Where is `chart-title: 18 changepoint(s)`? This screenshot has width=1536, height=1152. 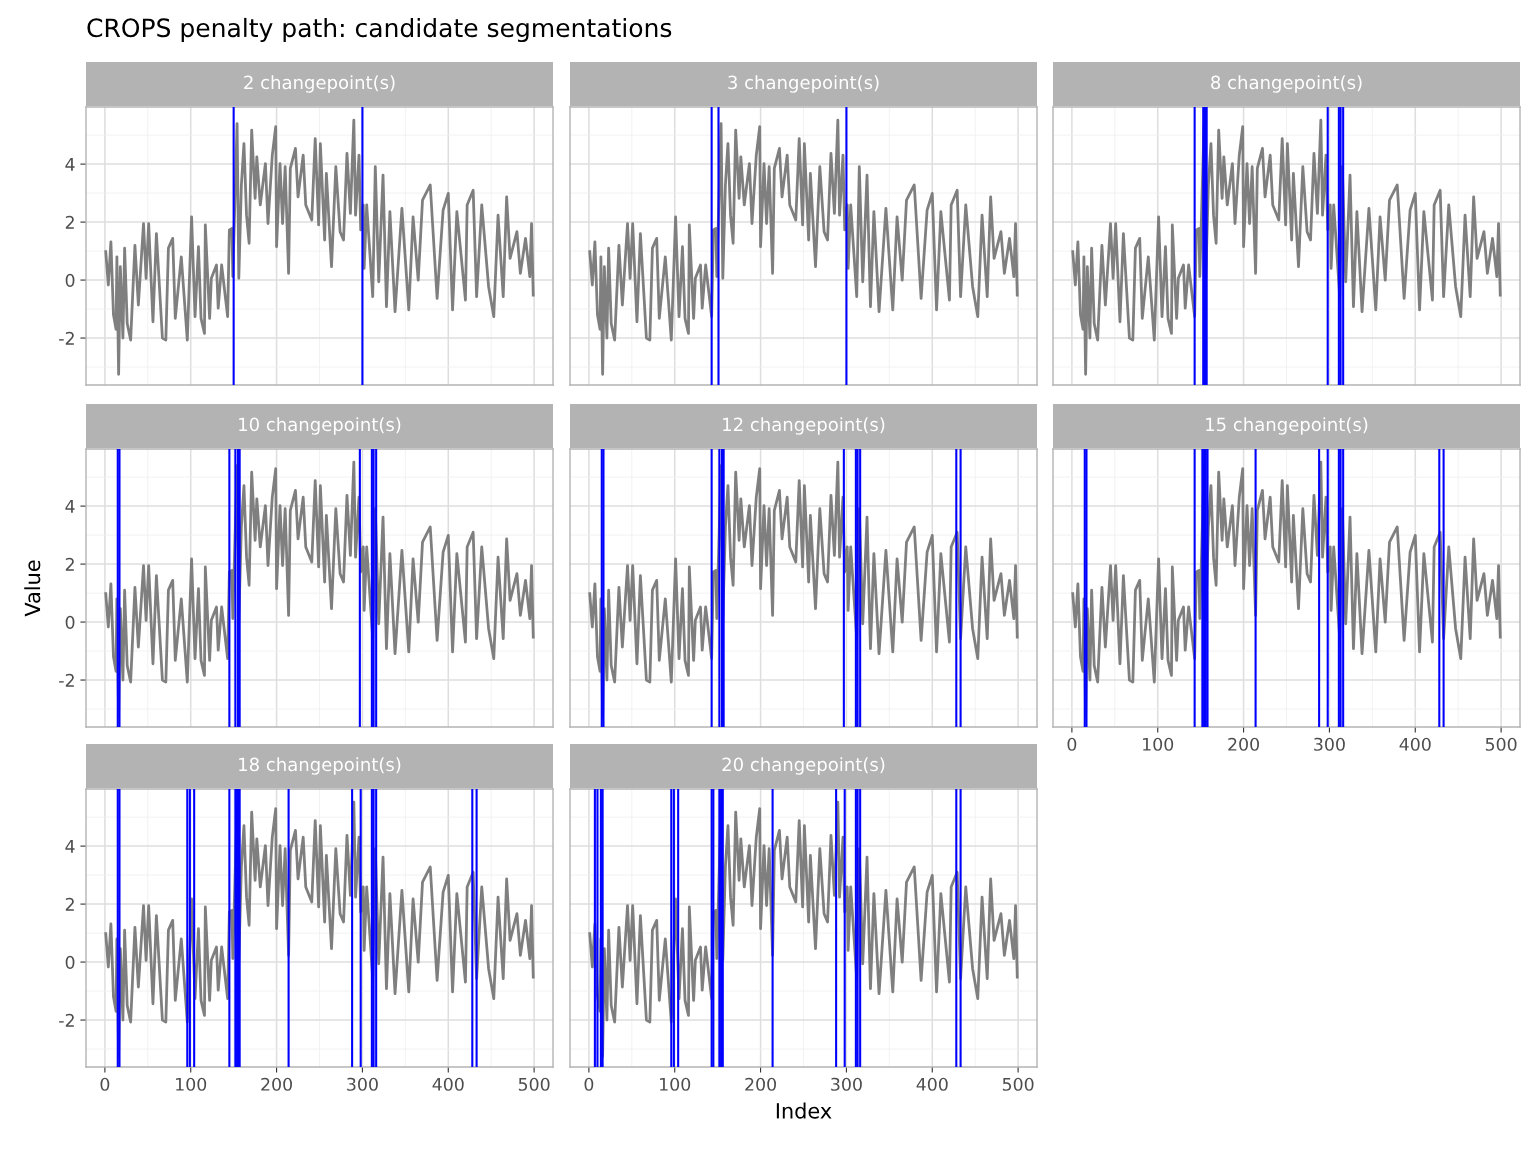
chart-title: 18 changepoint(s) is located at coordinates (320, 766).